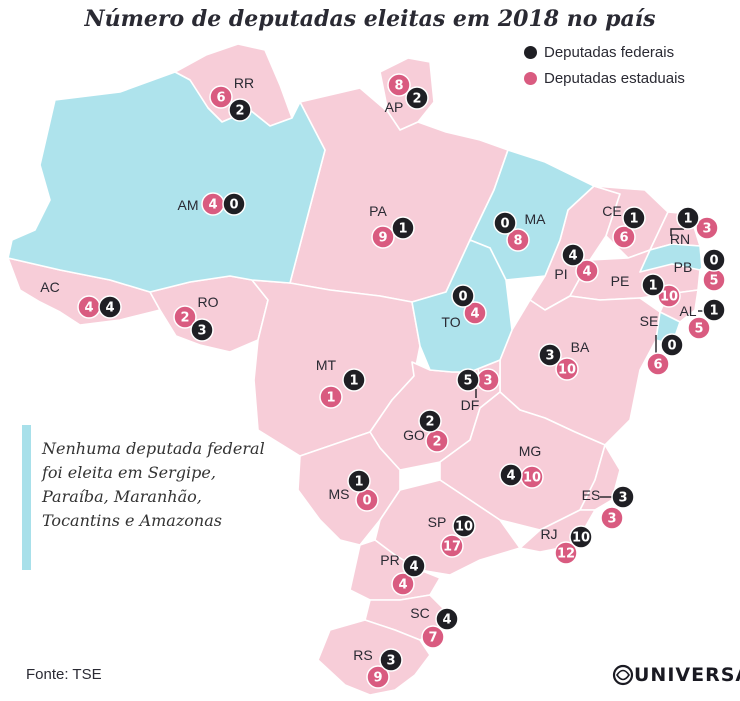  Describe the element at coordinates (677, 232) in the screenshot. I see `connector-line-rn` at that location.